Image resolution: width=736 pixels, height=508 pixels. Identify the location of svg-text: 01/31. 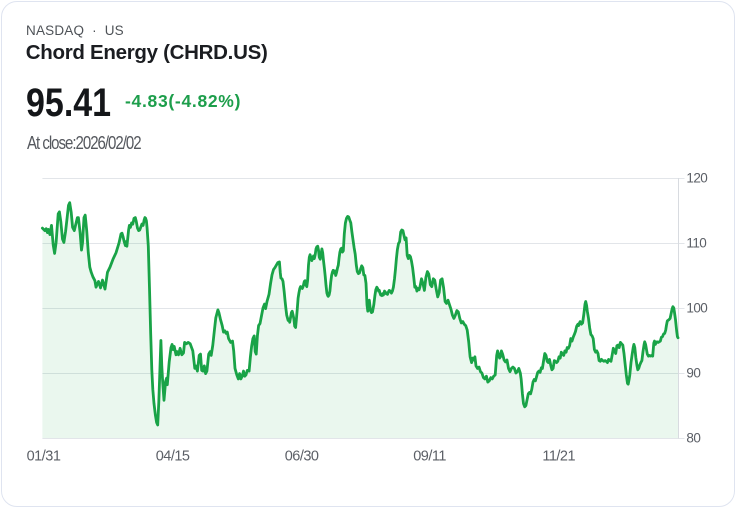
(44, 456).